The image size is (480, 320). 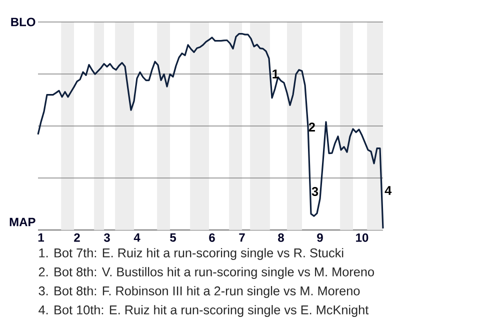 I want to click on text: 4. Bot 10th: E. Ruiz hit a run-scoring single vs E. McKnight, so click(x=203, y=311).